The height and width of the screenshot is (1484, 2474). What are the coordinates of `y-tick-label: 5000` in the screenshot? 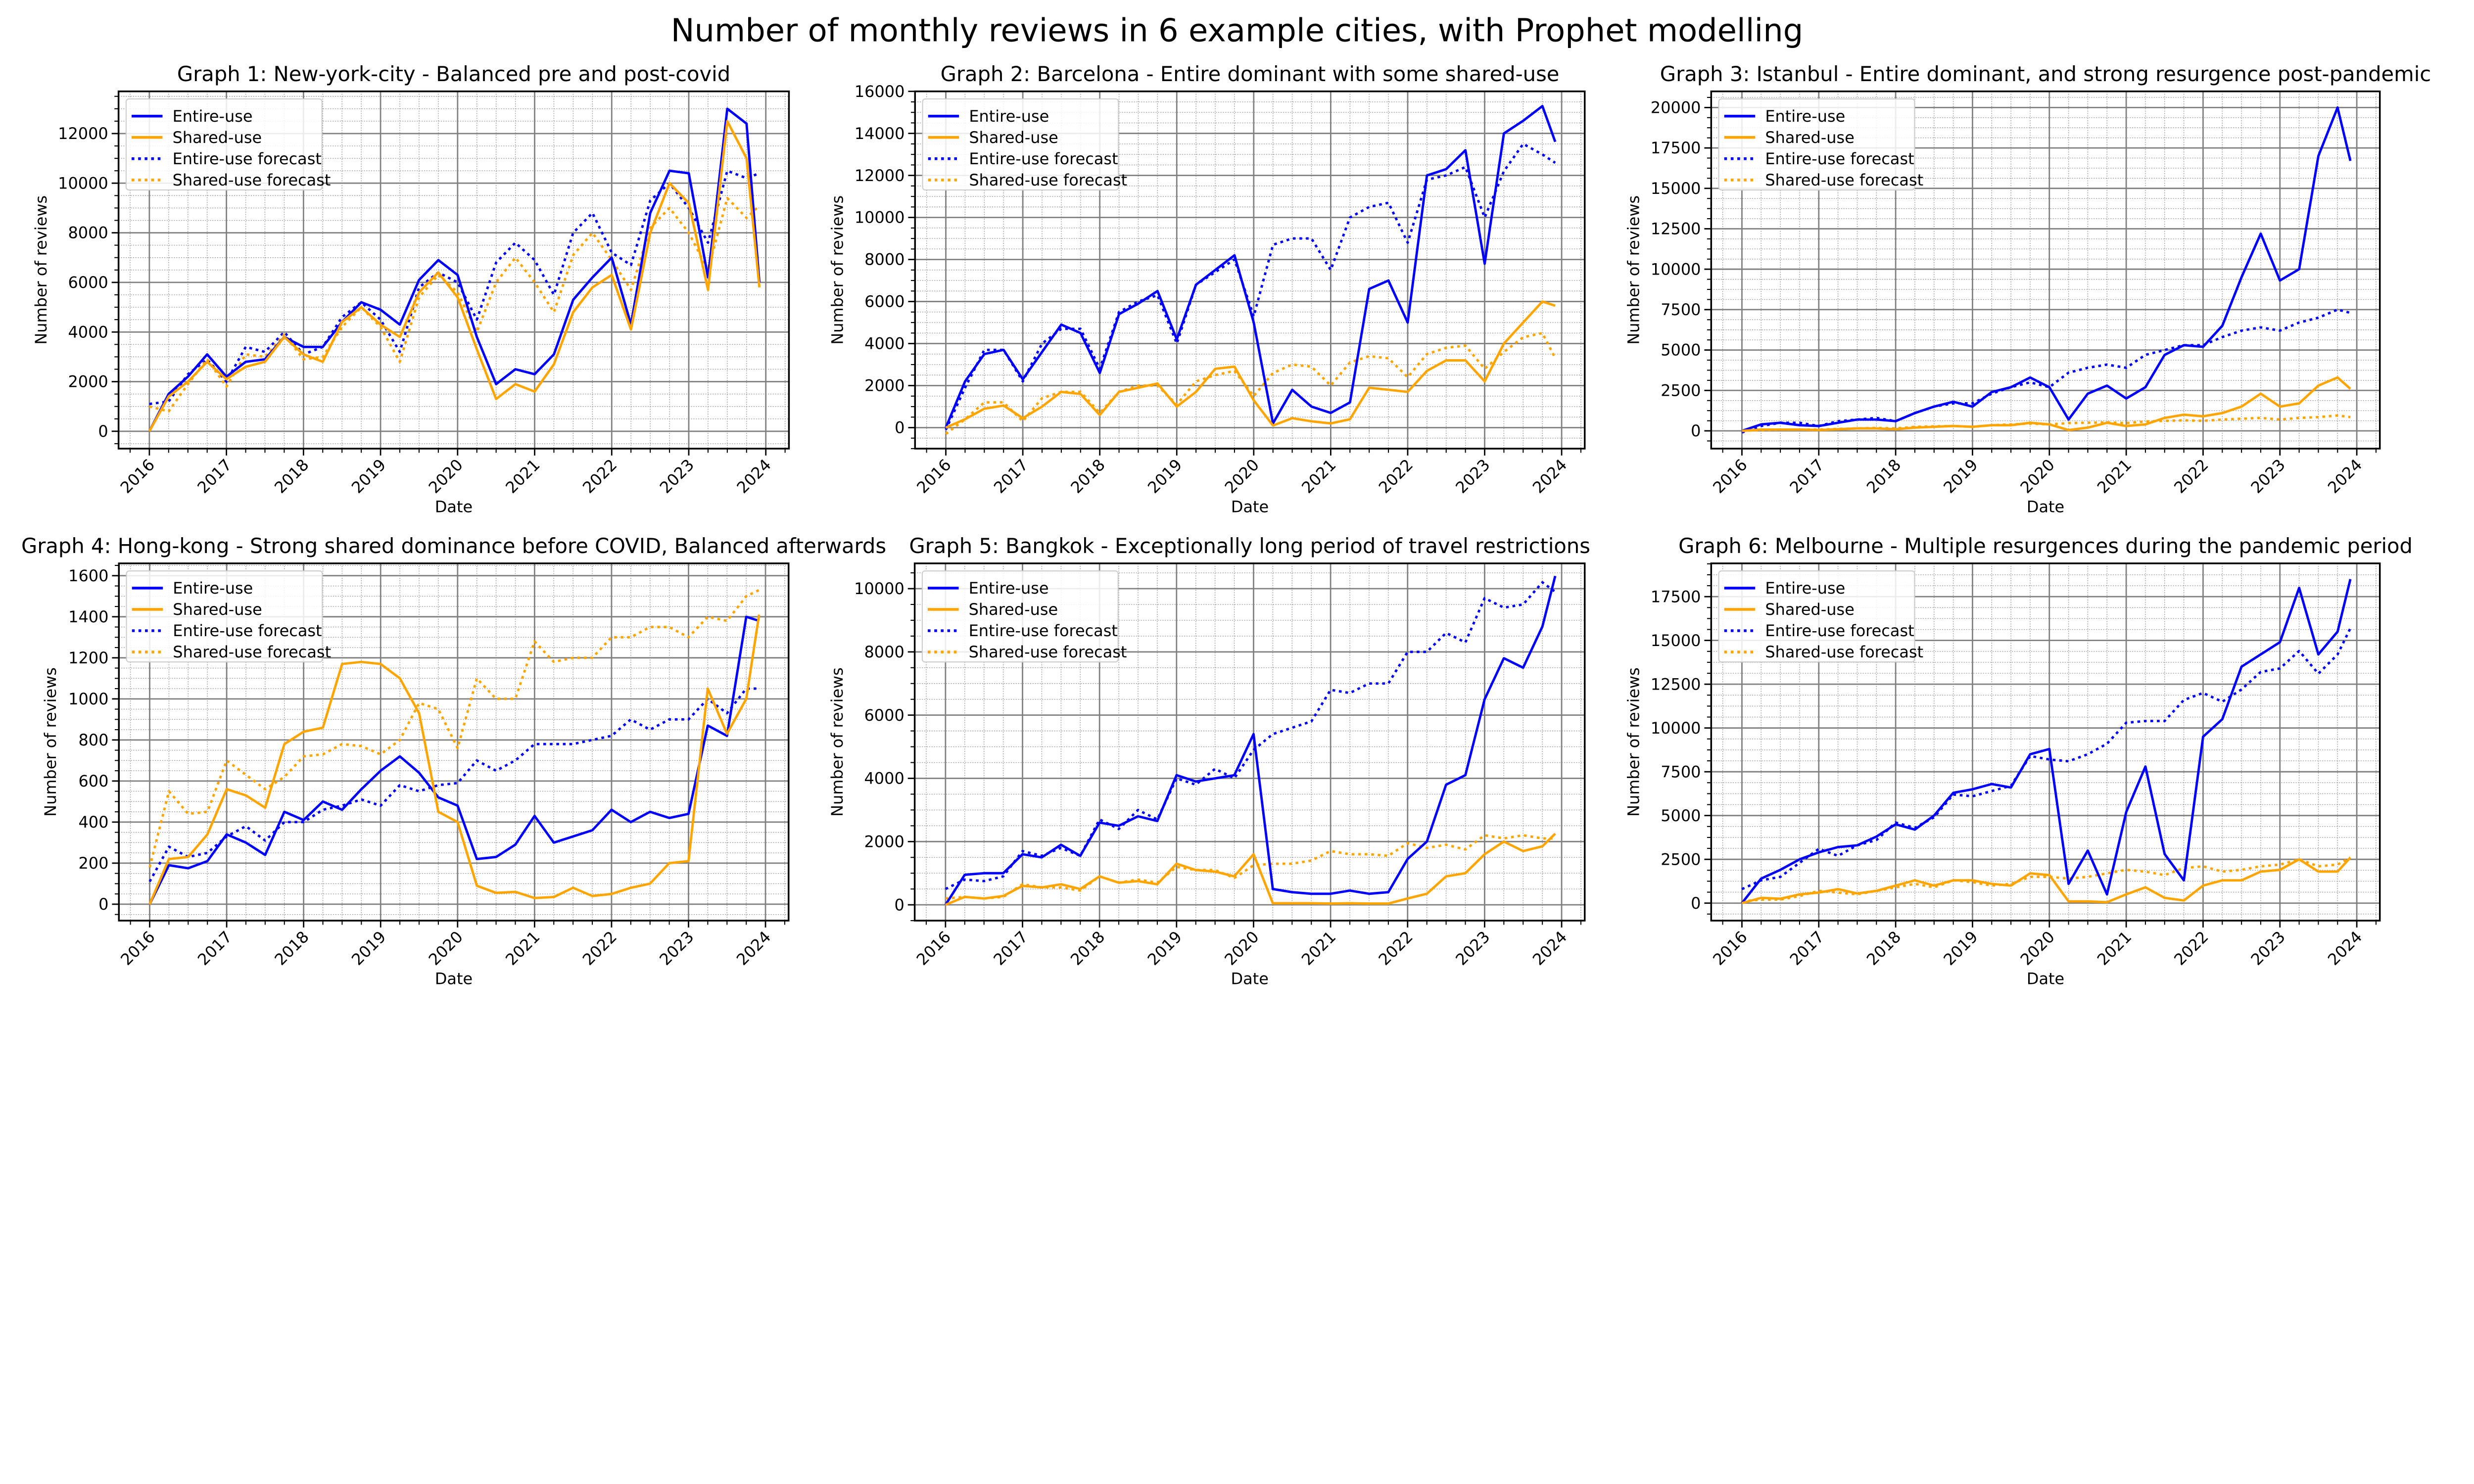 It's located at (1681, 815).